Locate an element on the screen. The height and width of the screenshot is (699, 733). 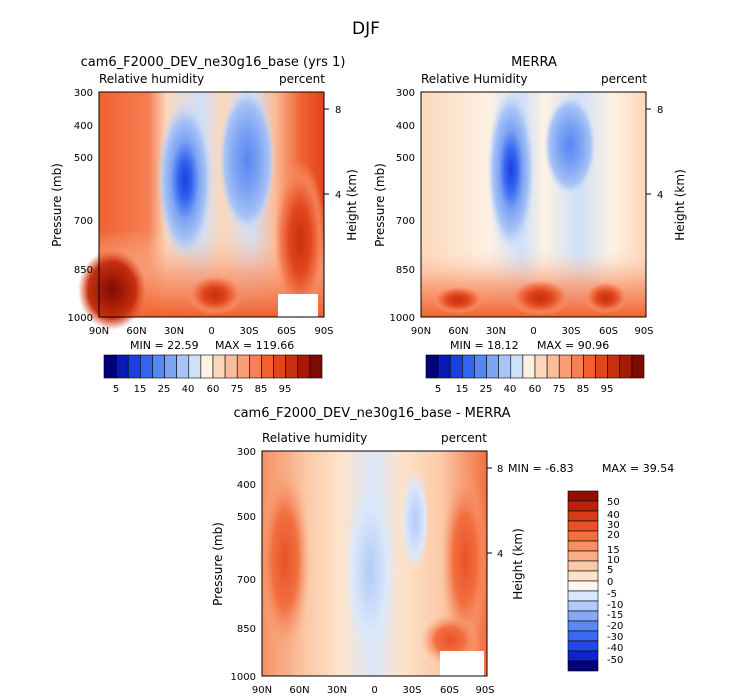
field-blue-equator is located at coordinates (370, 570).